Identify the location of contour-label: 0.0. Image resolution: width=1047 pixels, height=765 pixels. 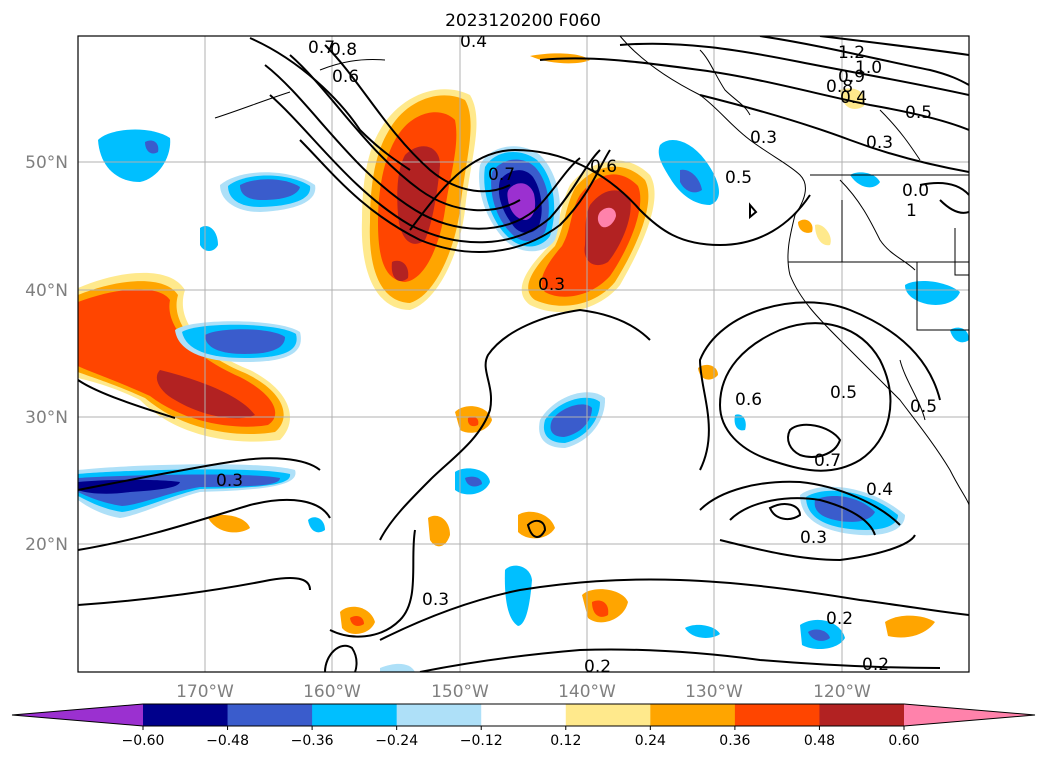
(915, 191).